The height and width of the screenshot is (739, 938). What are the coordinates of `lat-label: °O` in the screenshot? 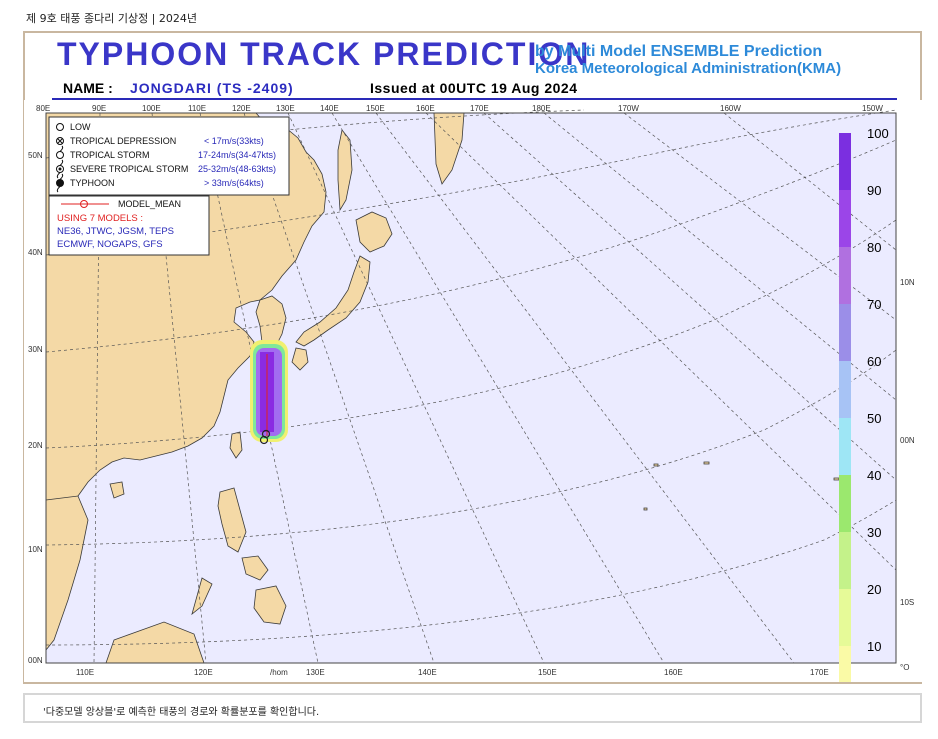 It's located at (904, 667).